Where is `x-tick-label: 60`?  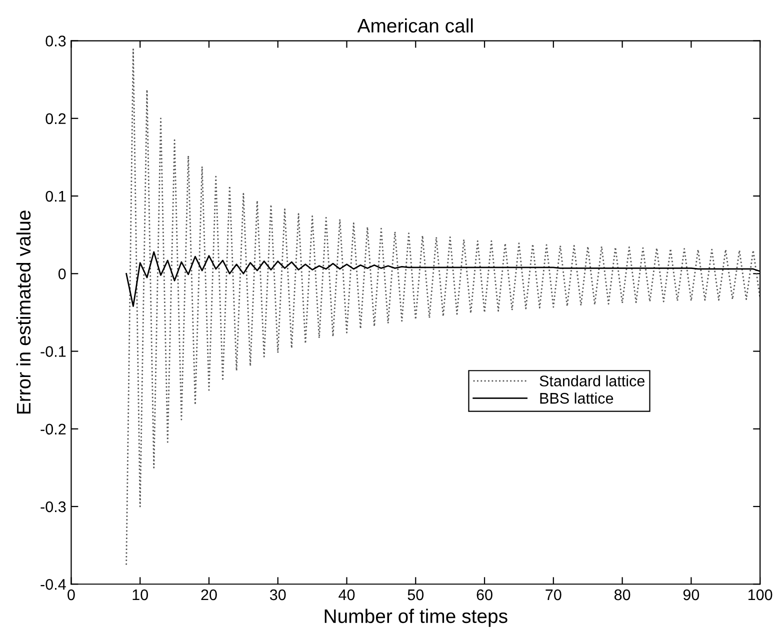
x-tick-label: 60 is located at coordinates (484, 594).